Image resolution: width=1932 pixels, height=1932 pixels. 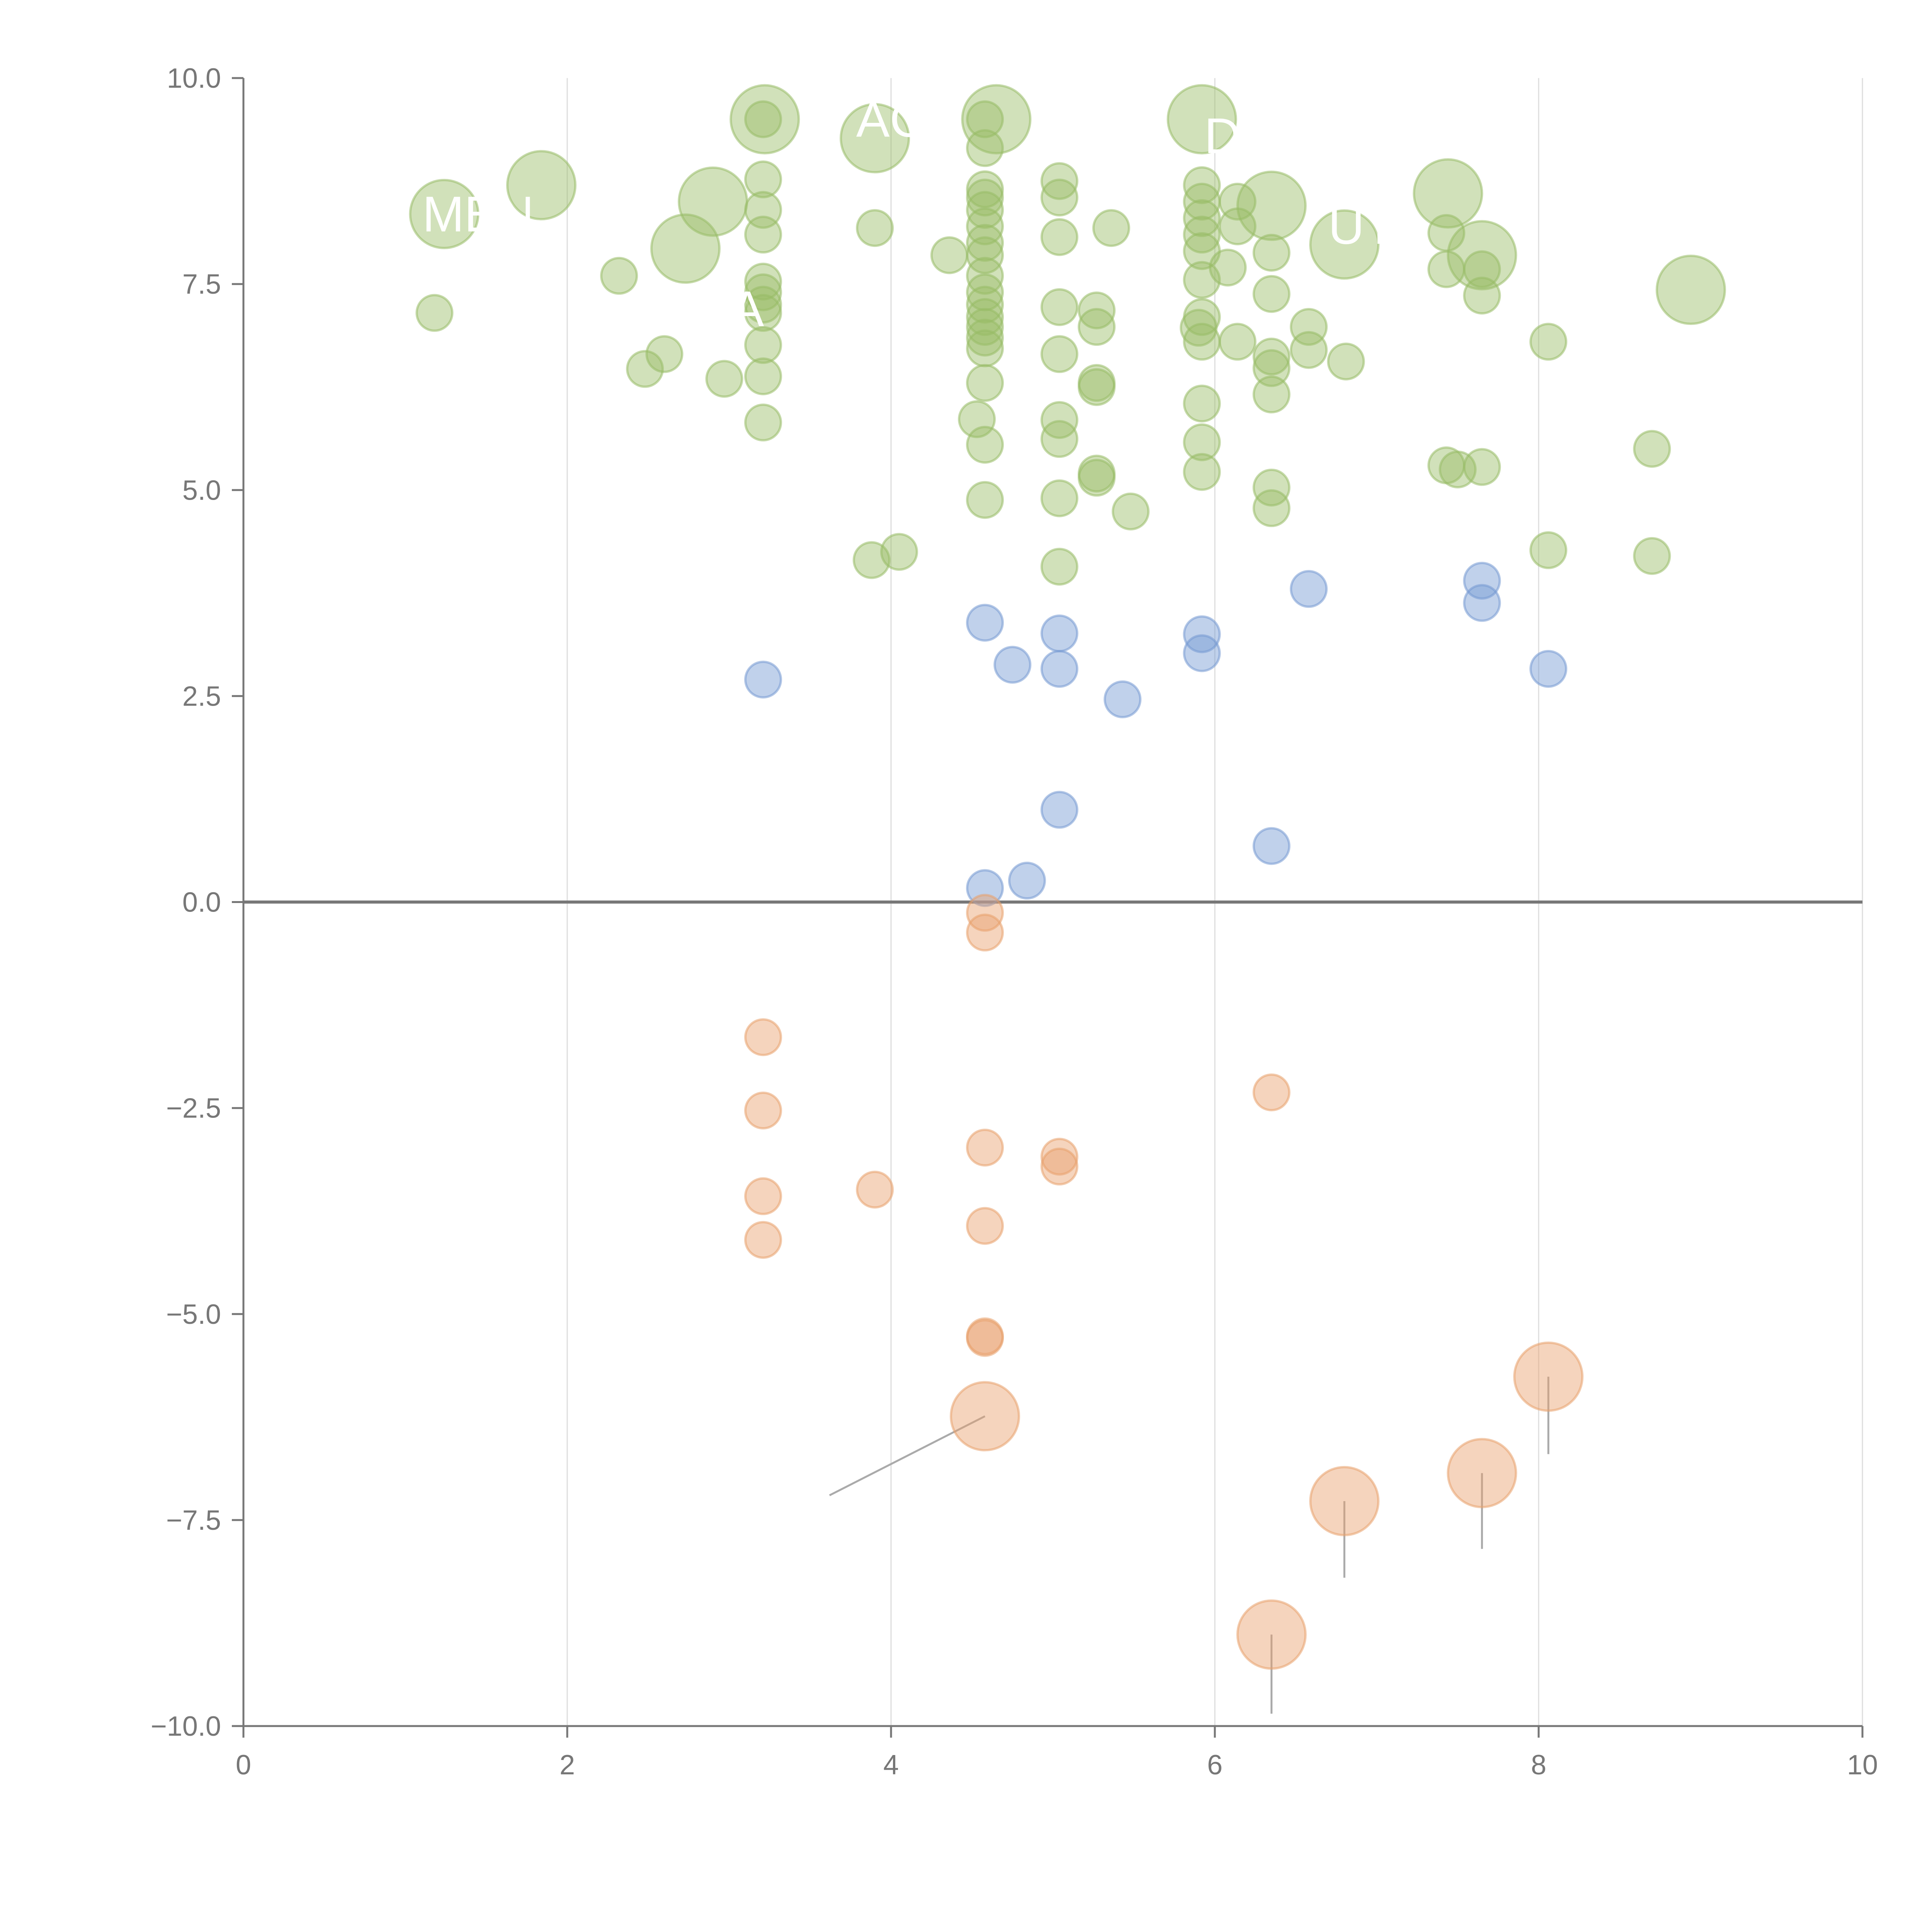 What do you see at coordinates (729, 309) in the screenshot?
I see `bubble-label: NA` at bounding box center [729, 309].